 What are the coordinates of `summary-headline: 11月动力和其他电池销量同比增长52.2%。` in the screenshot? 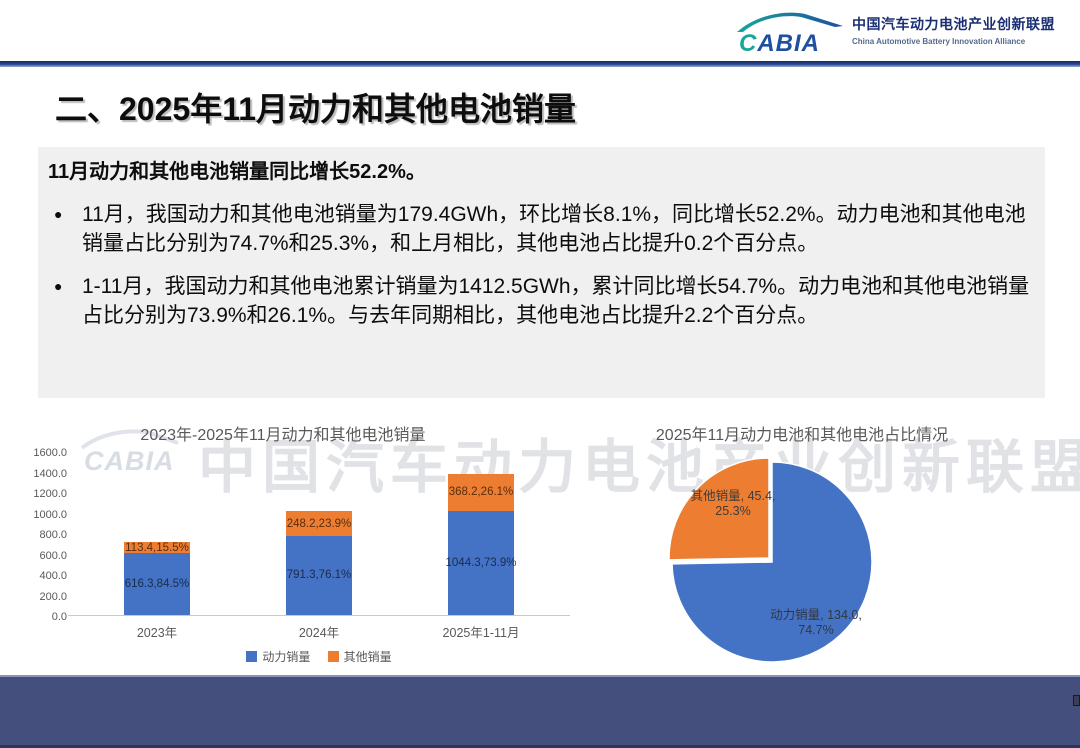 It's located at (237, 172).